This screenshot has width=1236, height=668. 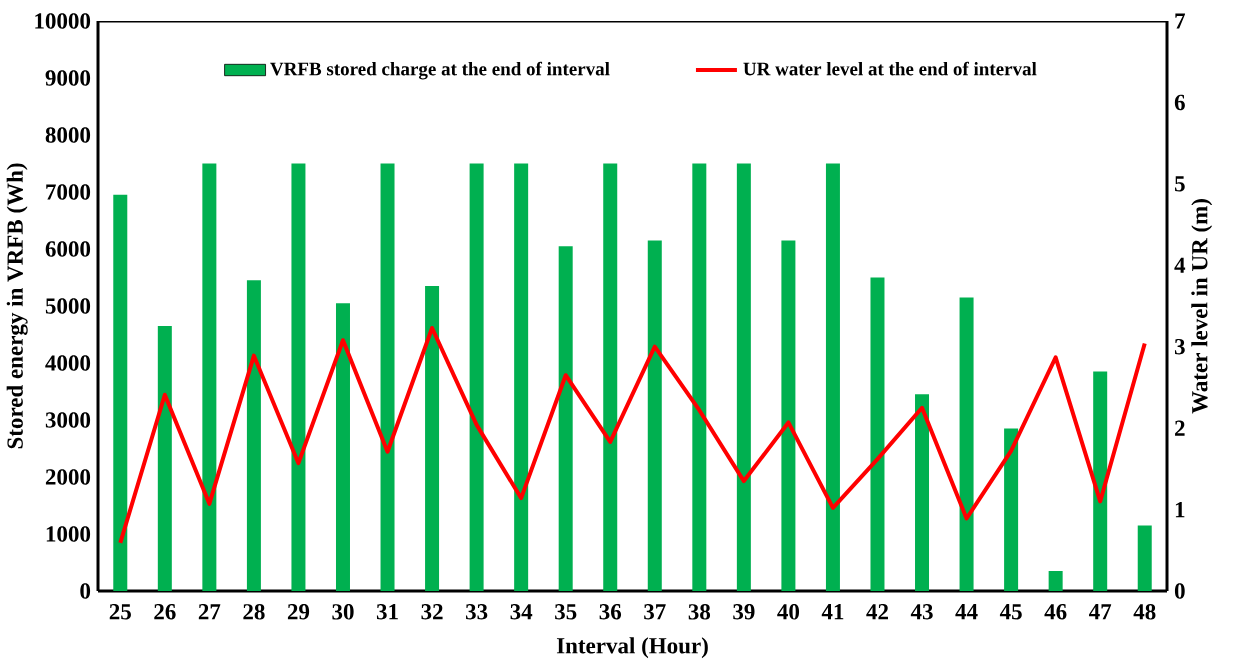 I want to click on x-tick-label: 43, so click(x=921, y=612).